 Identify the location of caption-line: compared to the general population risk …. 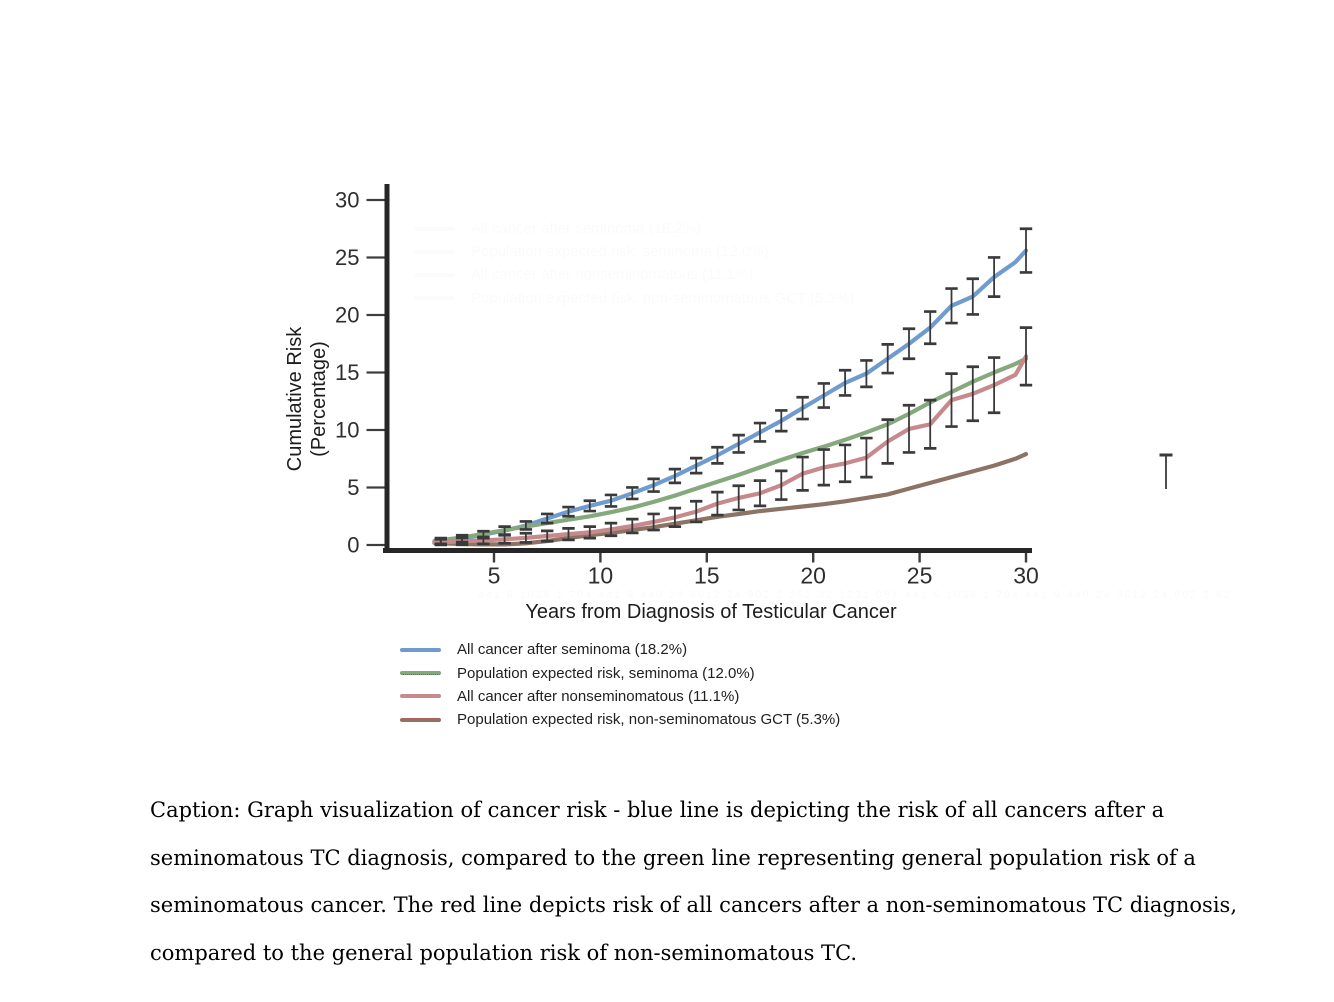
(504, 952).